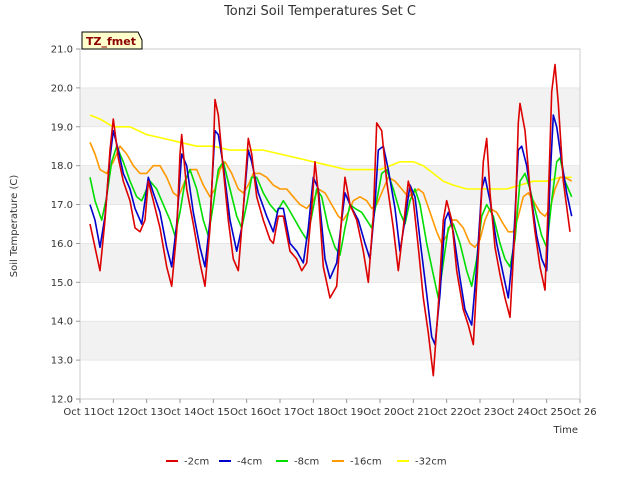 The width and height of the screenshot is (640, 480). What do you see at coordinates (62, 88) in the screenshot?
I see `y-tick-label: 20.0` at bounding box center [62, 88].